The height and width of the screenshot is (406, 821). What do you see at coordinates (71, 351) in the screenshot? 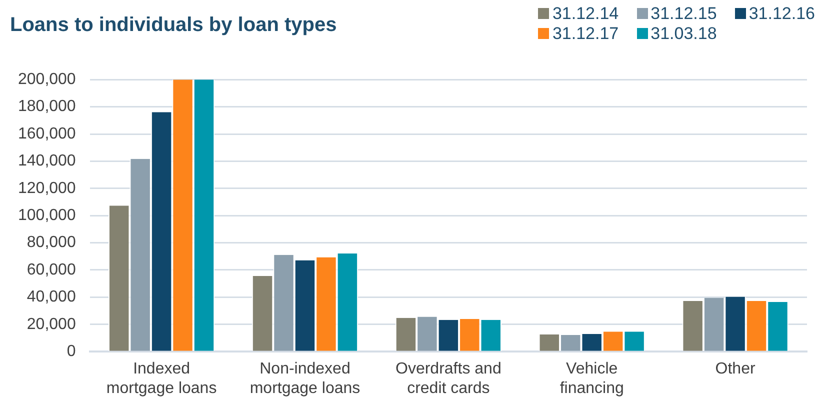
I see `y-tick-label: 0` at bounding box center [71, 351].